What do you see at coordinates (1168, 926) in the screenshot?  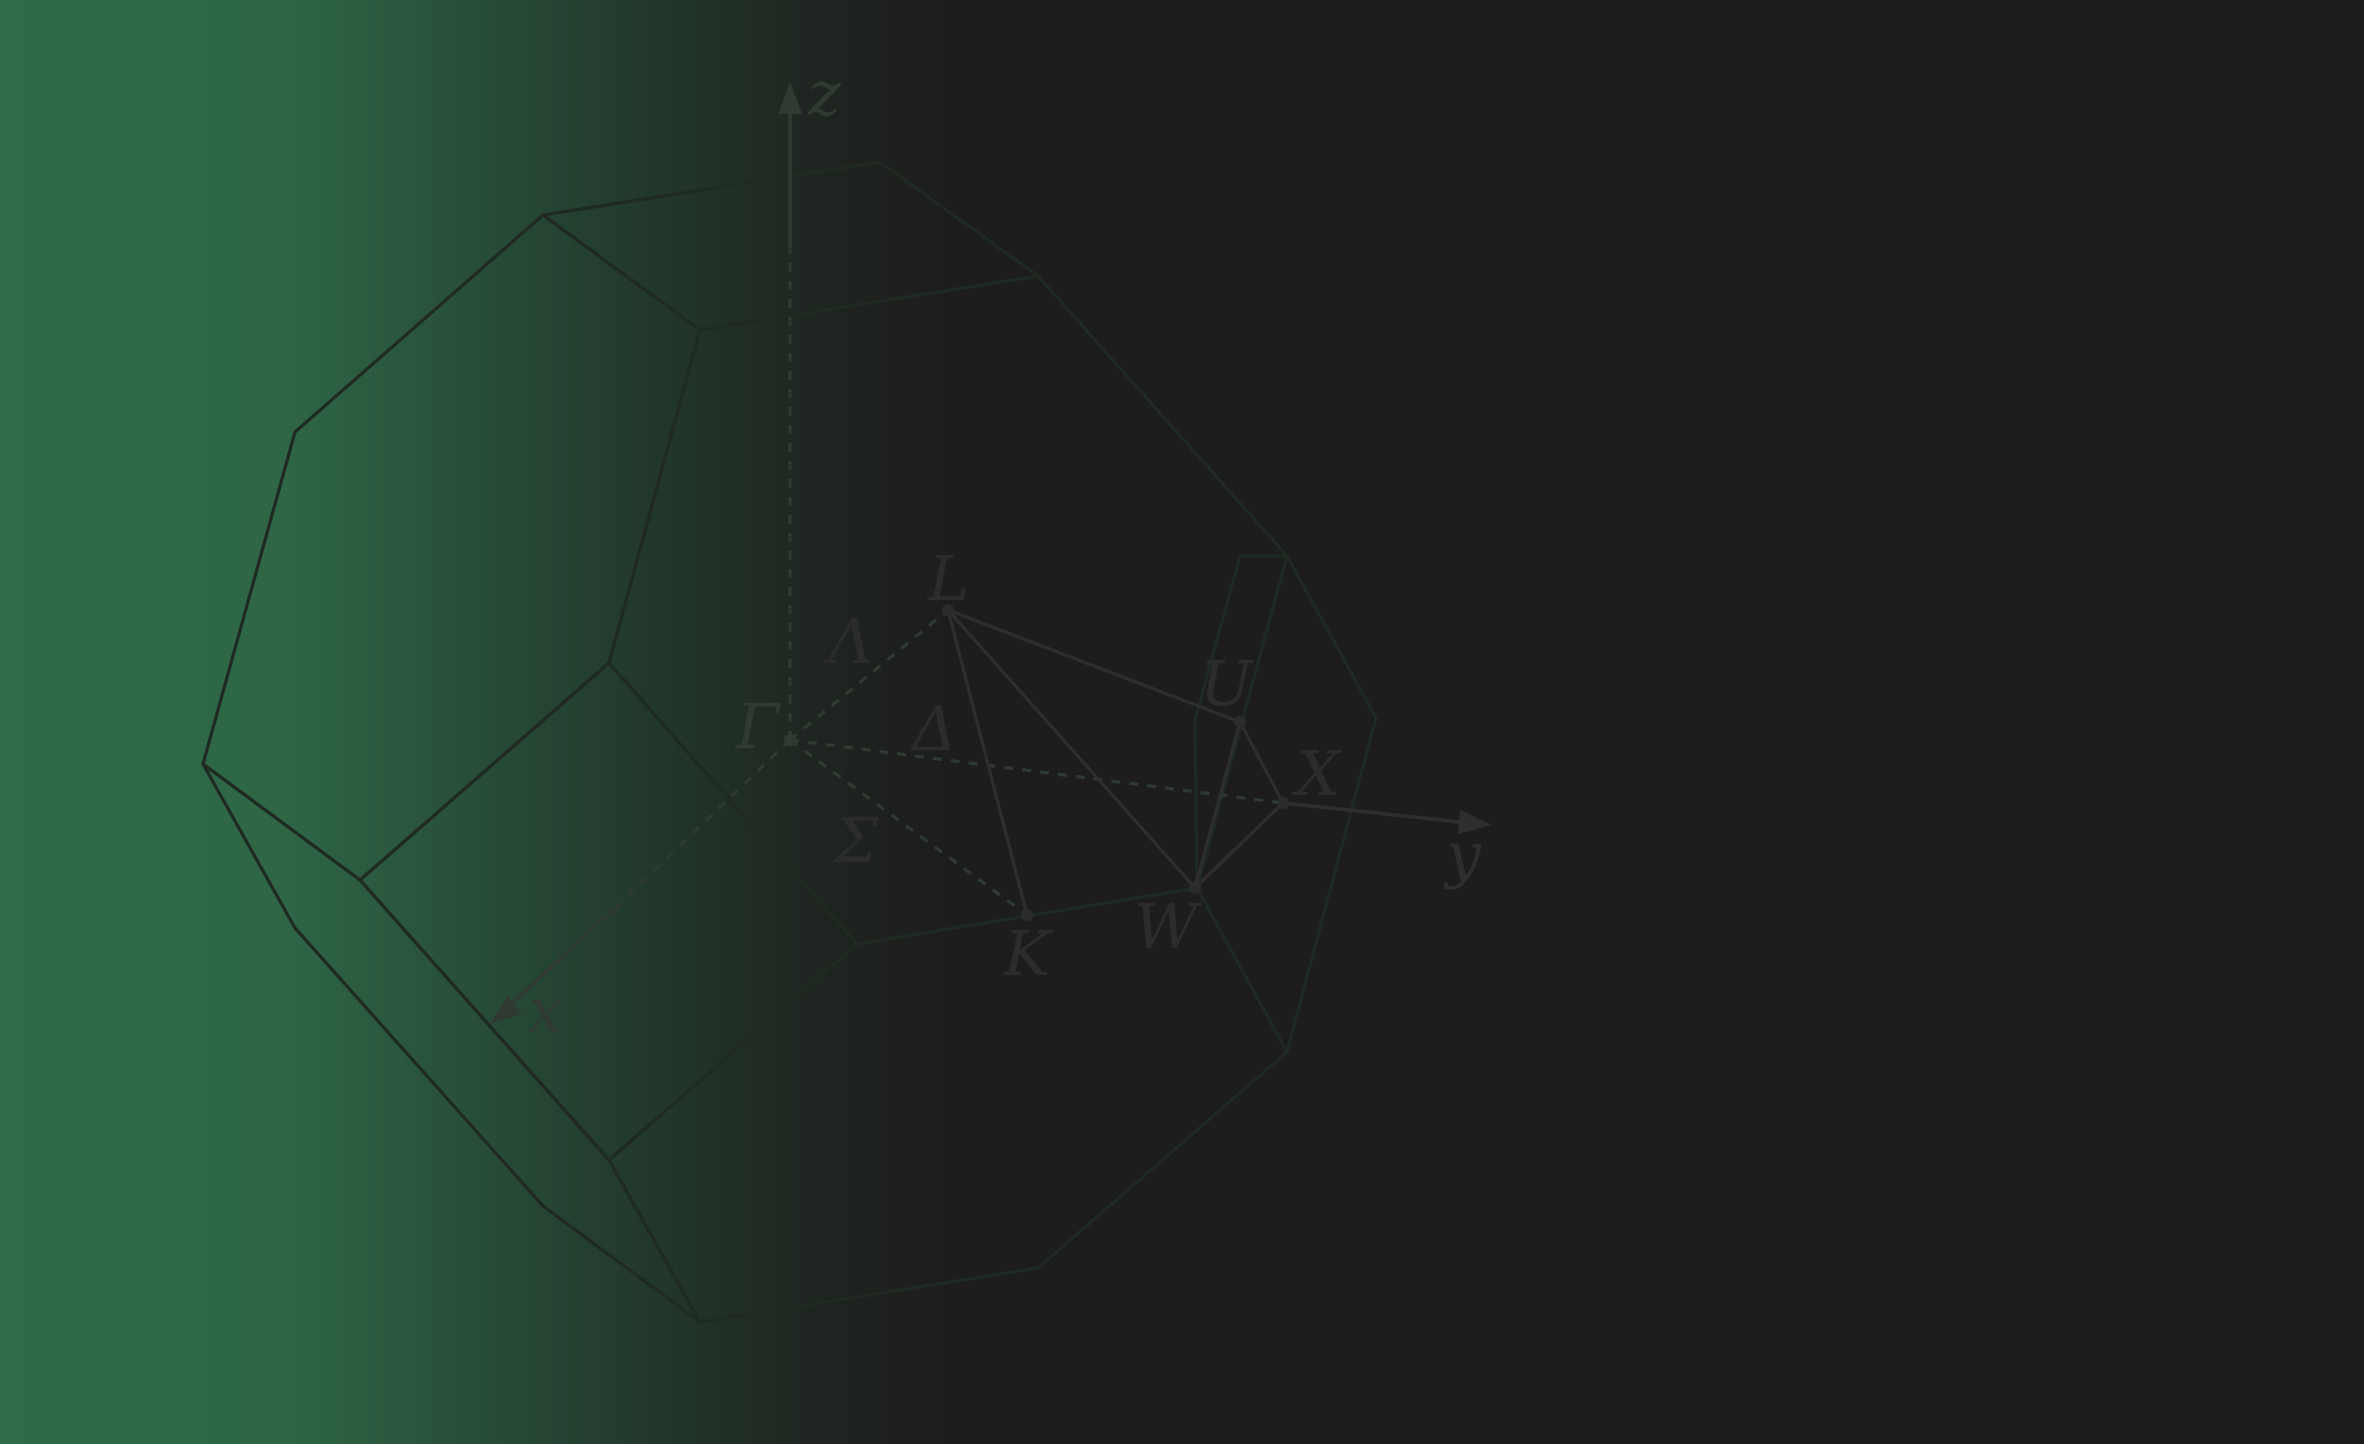 I see `label-W: W` at bounding box center [1168, 926].